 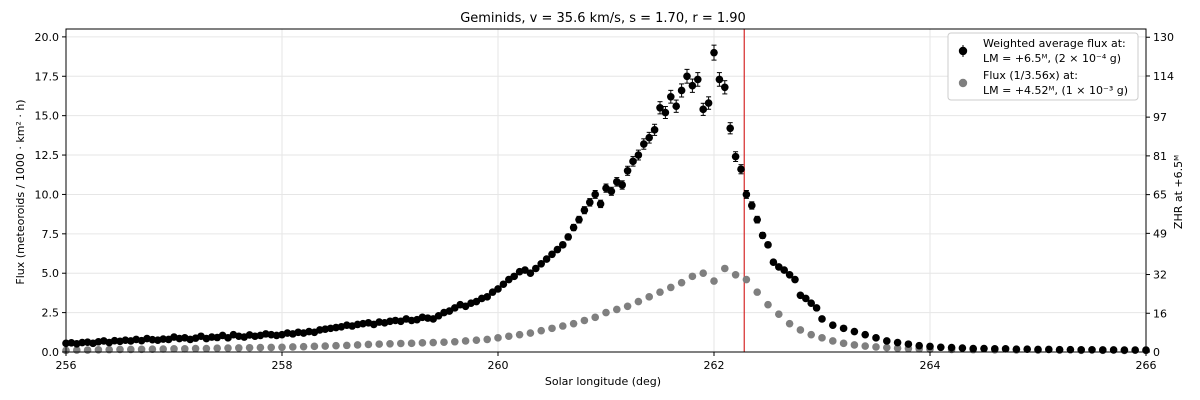 What do you see at coordinates (1160, 117) in the screenshot?
I see `y2-tick-label-6: 97` at bounding box center [1160, 117].